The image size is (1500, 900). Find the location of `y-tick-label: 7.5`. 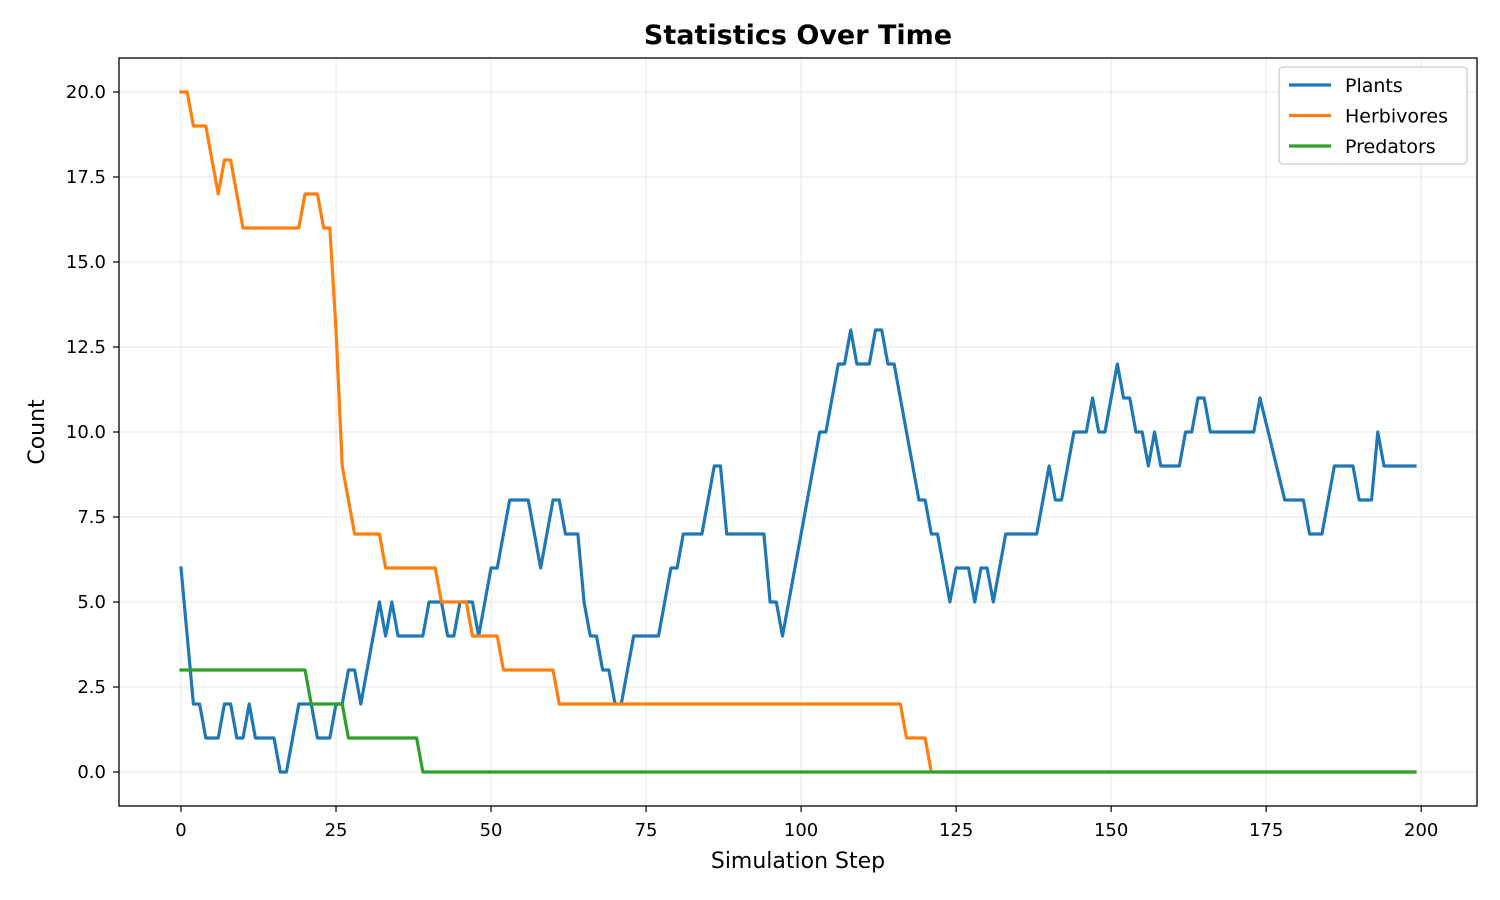

y-tick-label: 7.5 is located at coordinates (91, 517).